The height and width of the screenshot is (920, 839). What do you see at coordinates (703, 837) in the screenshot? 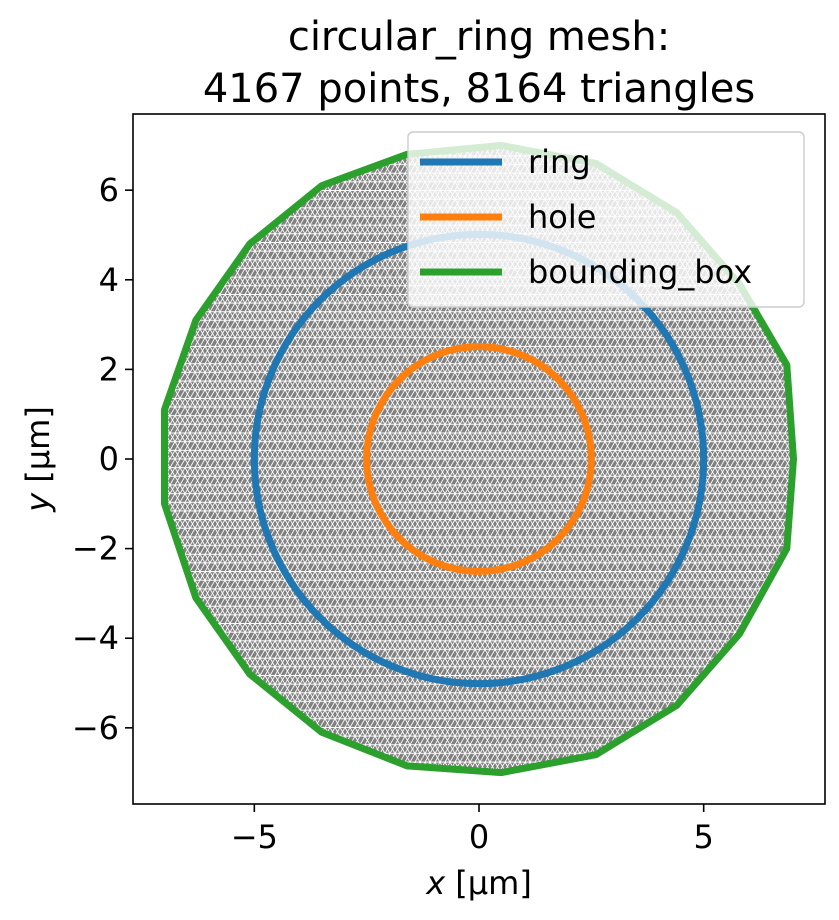
I see `x-tick-label: 5` at bounding box center [703, 837].